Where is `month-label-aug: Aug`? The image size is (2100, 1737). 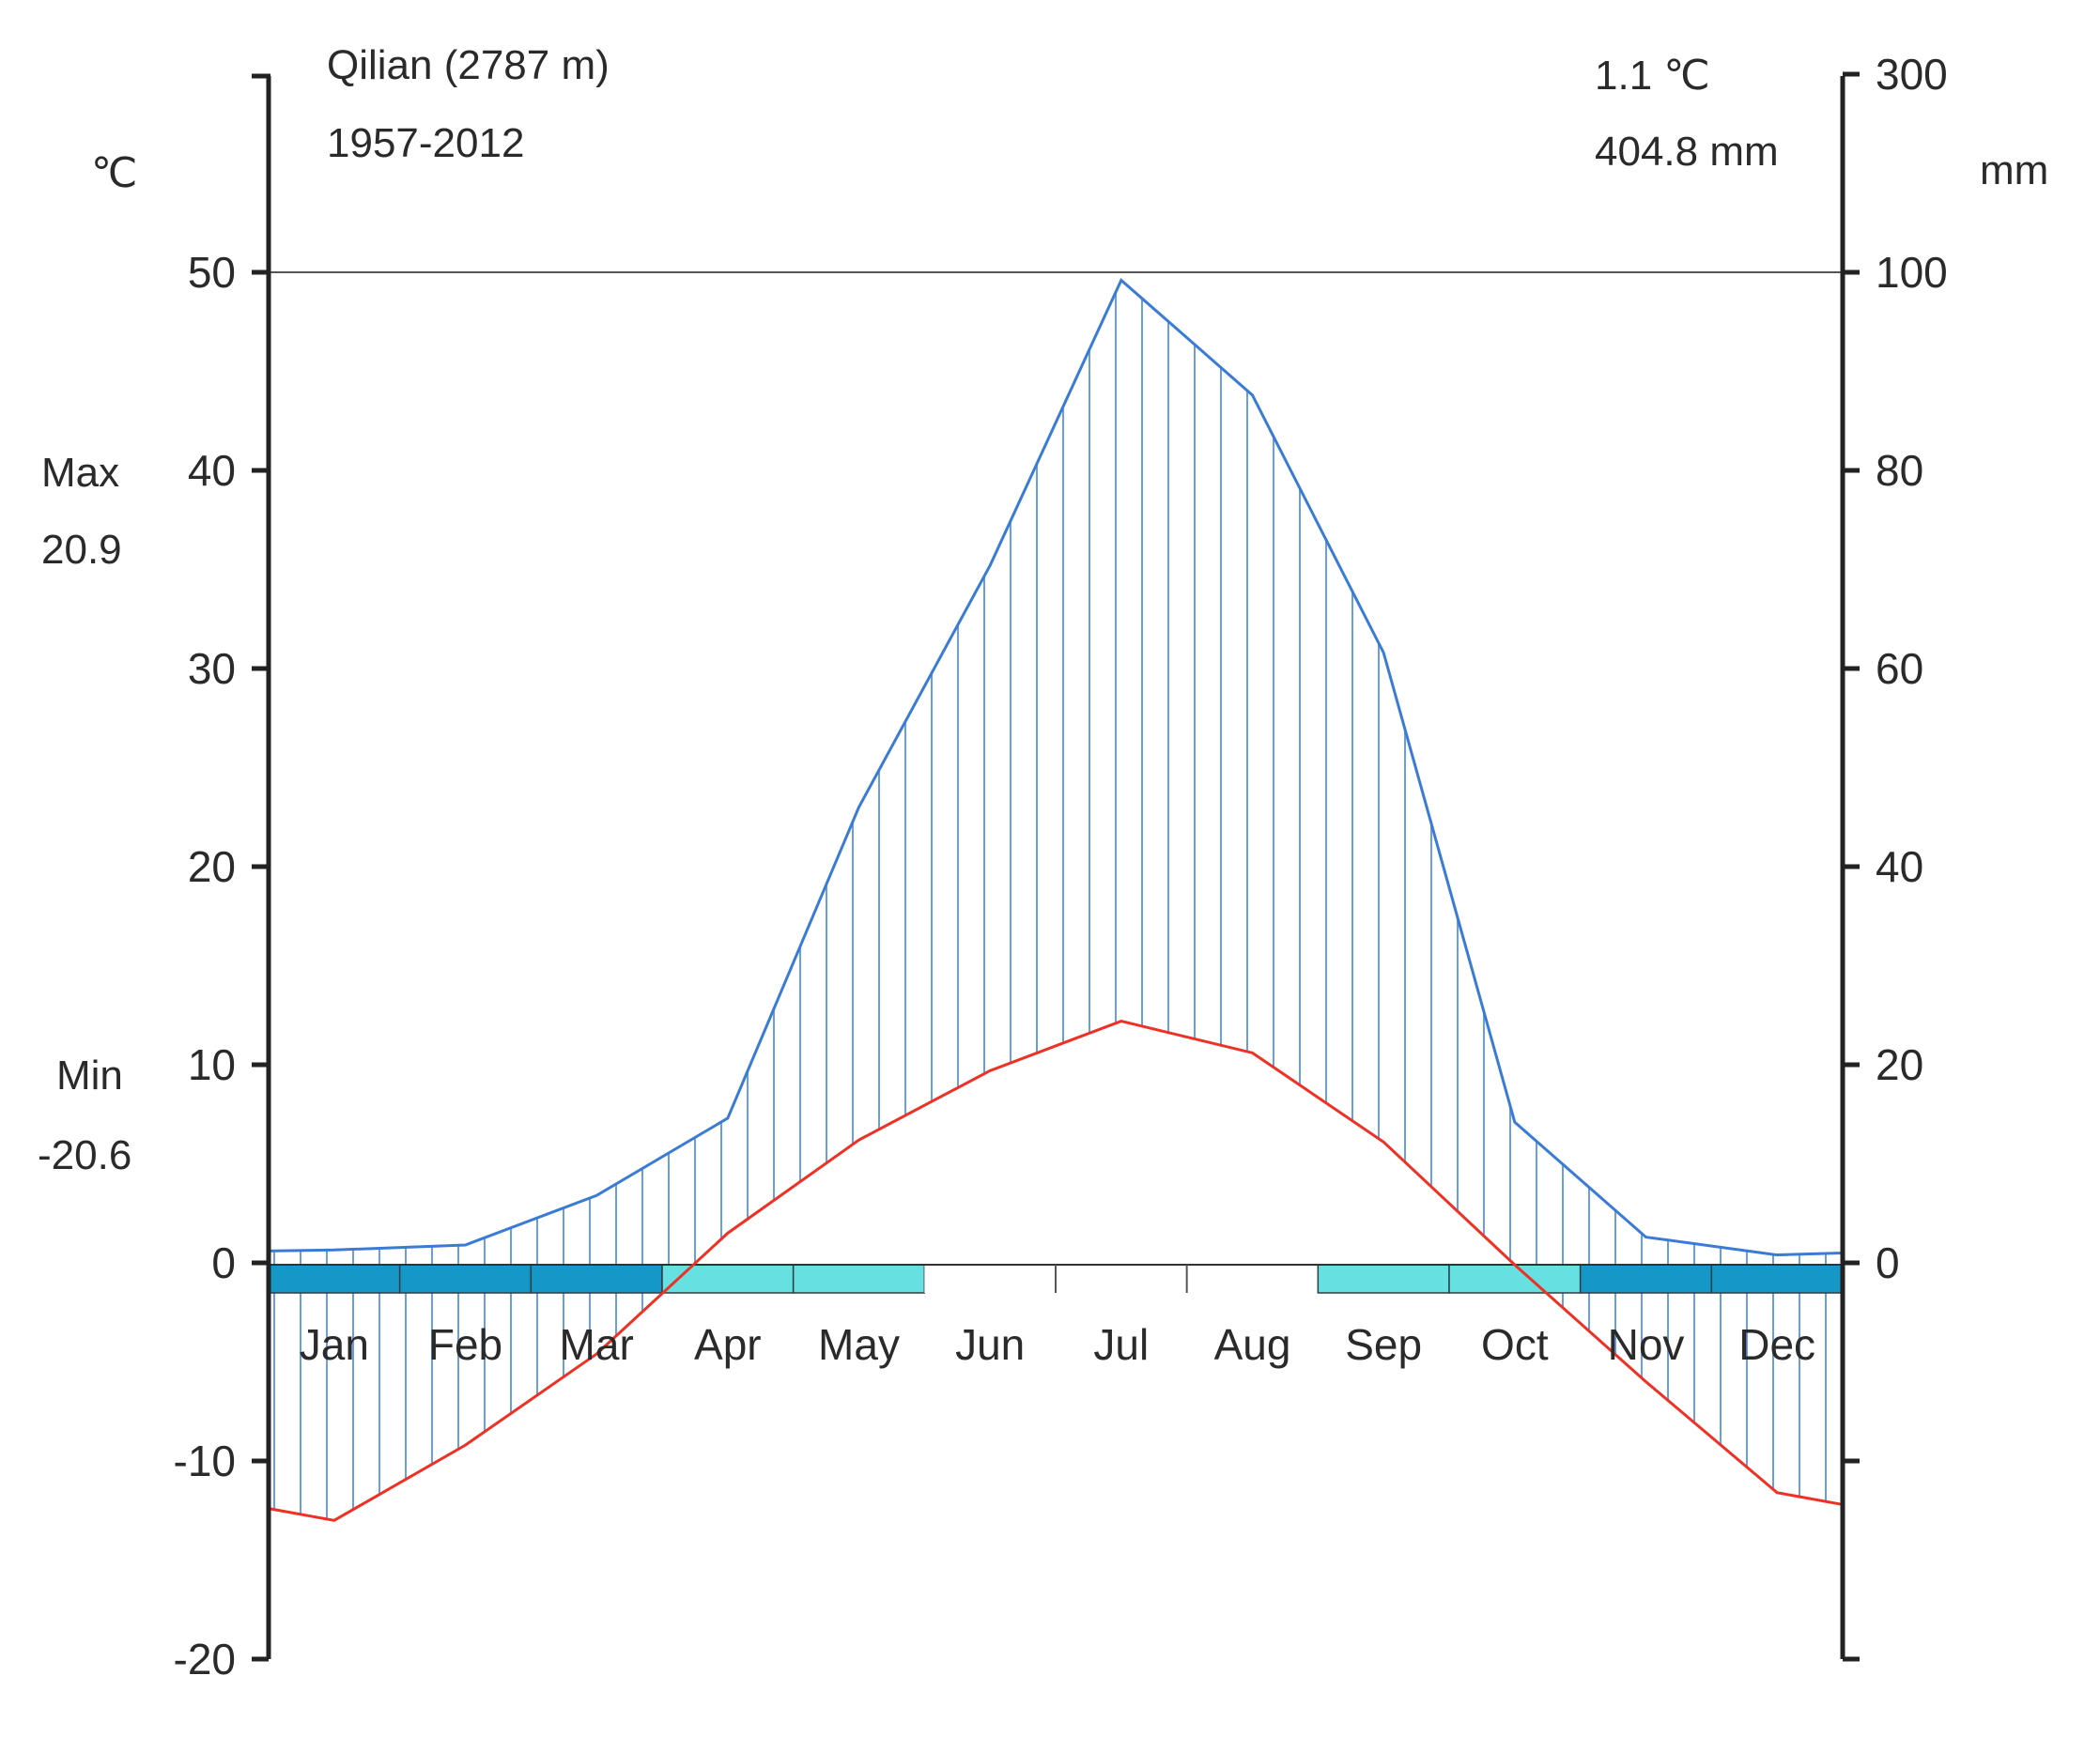 month-label-aug: Aug is located at coordinates (1253, 1344).